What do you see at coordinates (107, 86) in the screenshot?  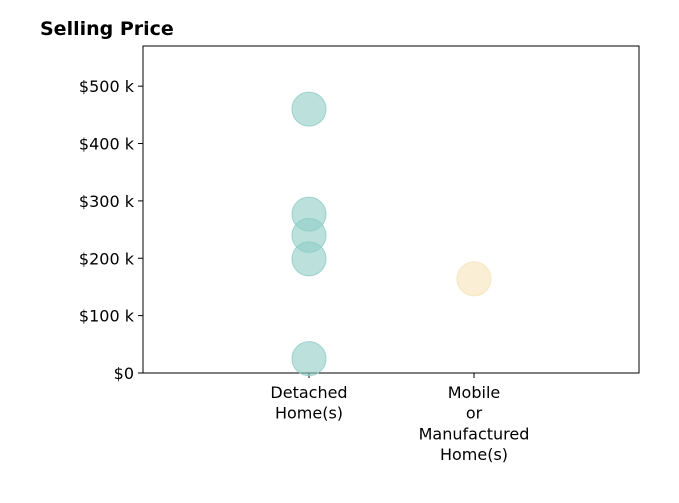 I see `y-tick-label: $500 k` at bounding box center [107, 86].